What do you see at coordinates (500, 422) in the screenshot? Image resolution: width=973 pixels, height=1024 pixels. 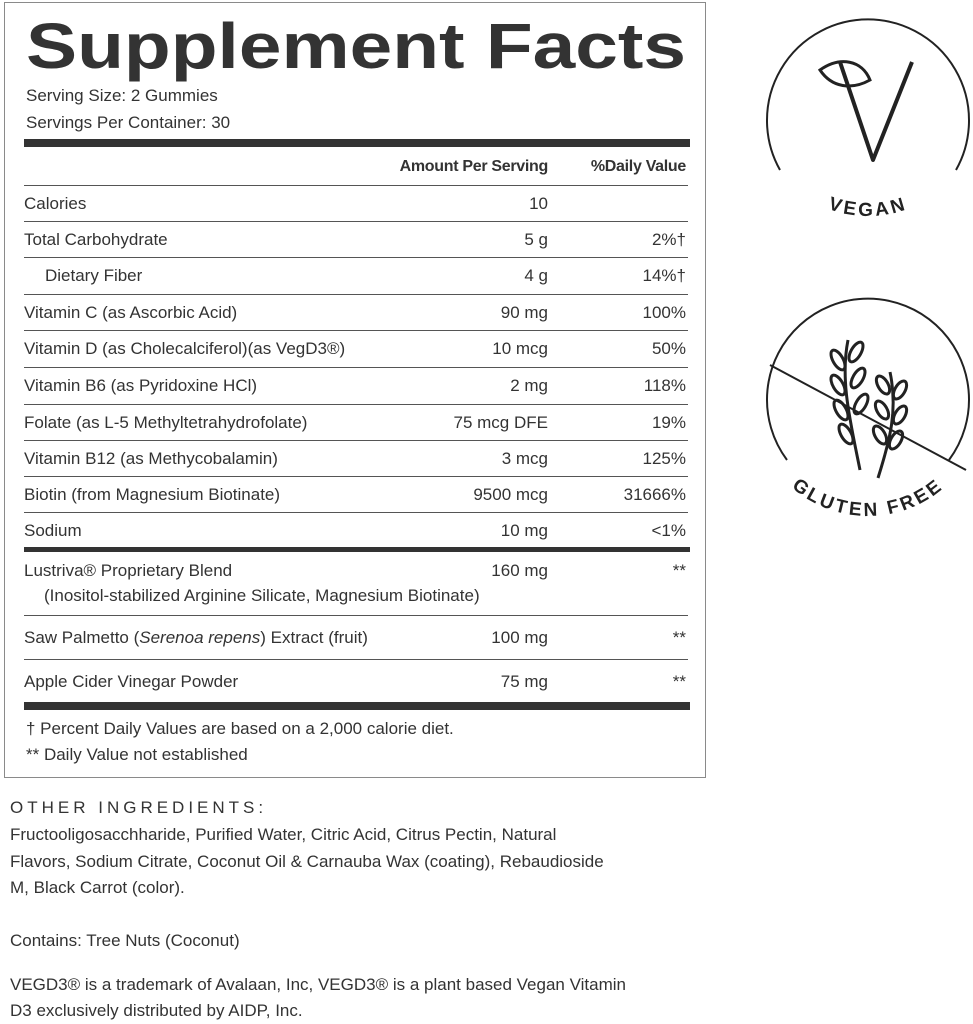 I see `amount: 75 mcg DFE` at bounding box center [500, 422].